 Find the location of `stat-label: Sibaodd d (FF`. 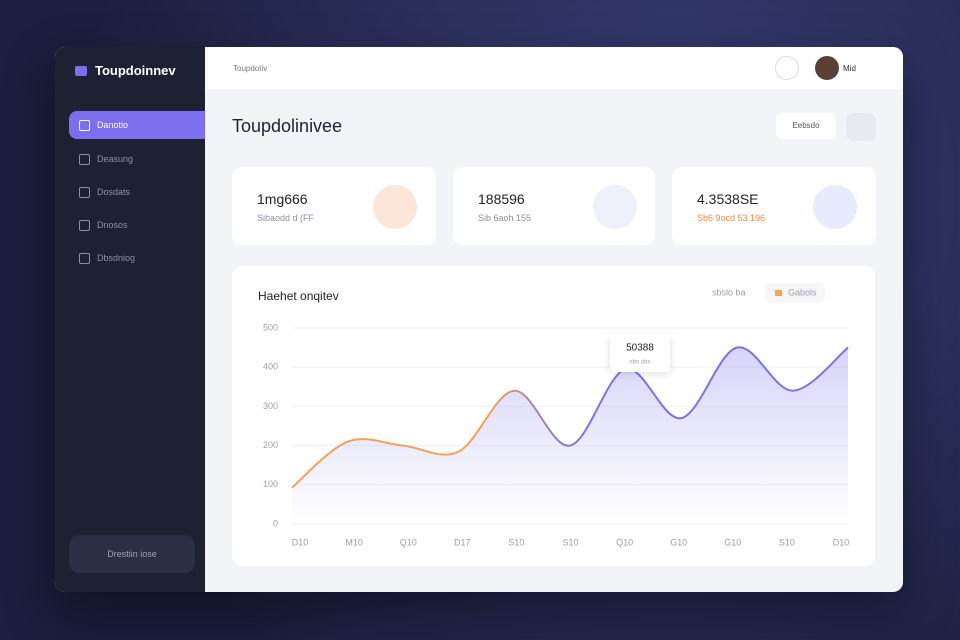

stat-label: Sibaodd d (FF is located at coordinates (286, 218).